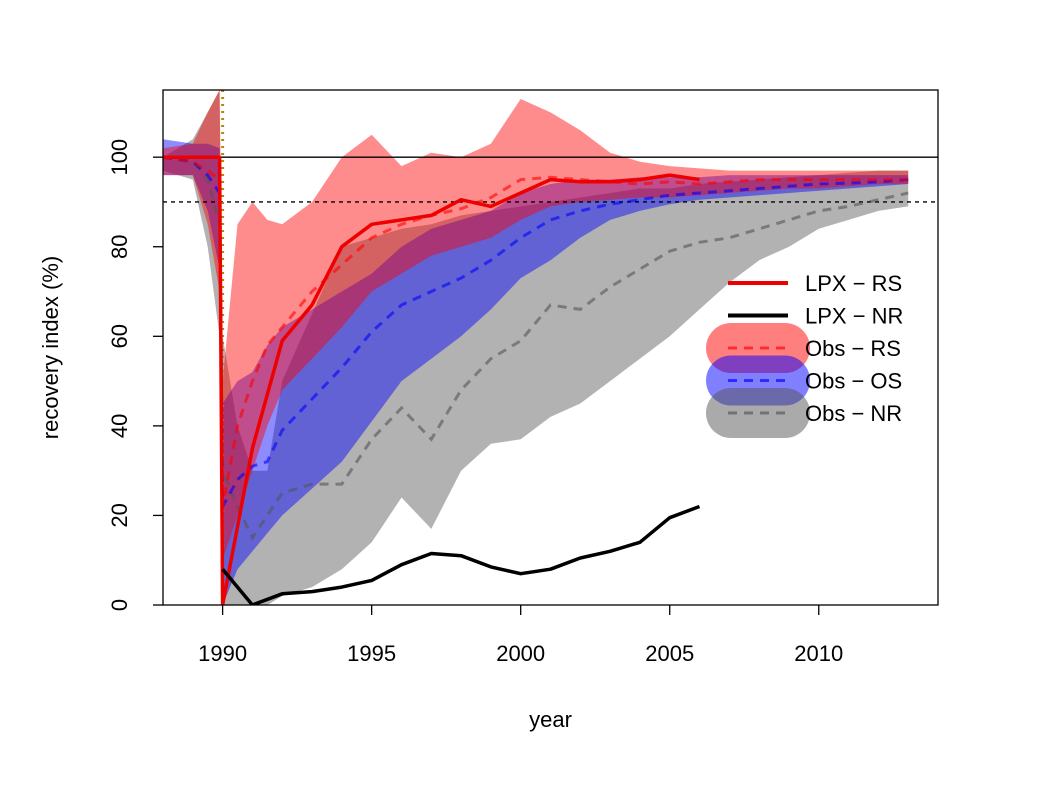  Describe the element at coordinates (818, 653) in the screenshot. I see `x-tick-label: 2010` at that location.